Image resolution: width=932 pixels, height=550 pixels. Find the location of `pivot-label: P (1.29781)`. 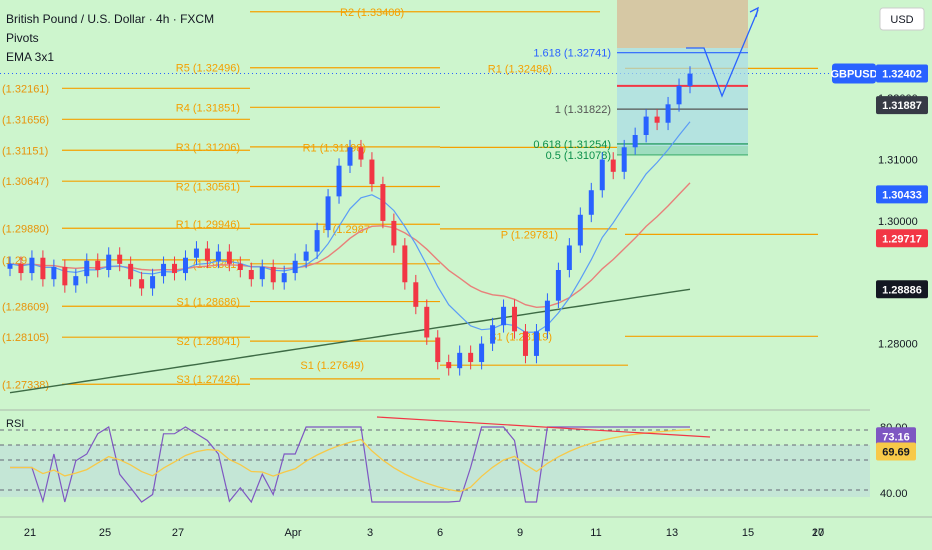

pivot-label: P (1.29781) is located at coordinates (529, 235).